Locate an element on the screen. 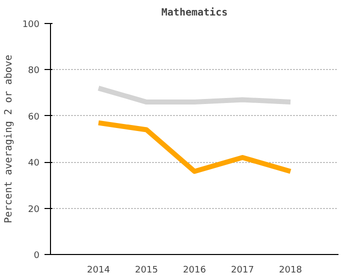 This screenshot has height=275, width=350. y-tick-label: 40 is located at coordinates (34, 163).